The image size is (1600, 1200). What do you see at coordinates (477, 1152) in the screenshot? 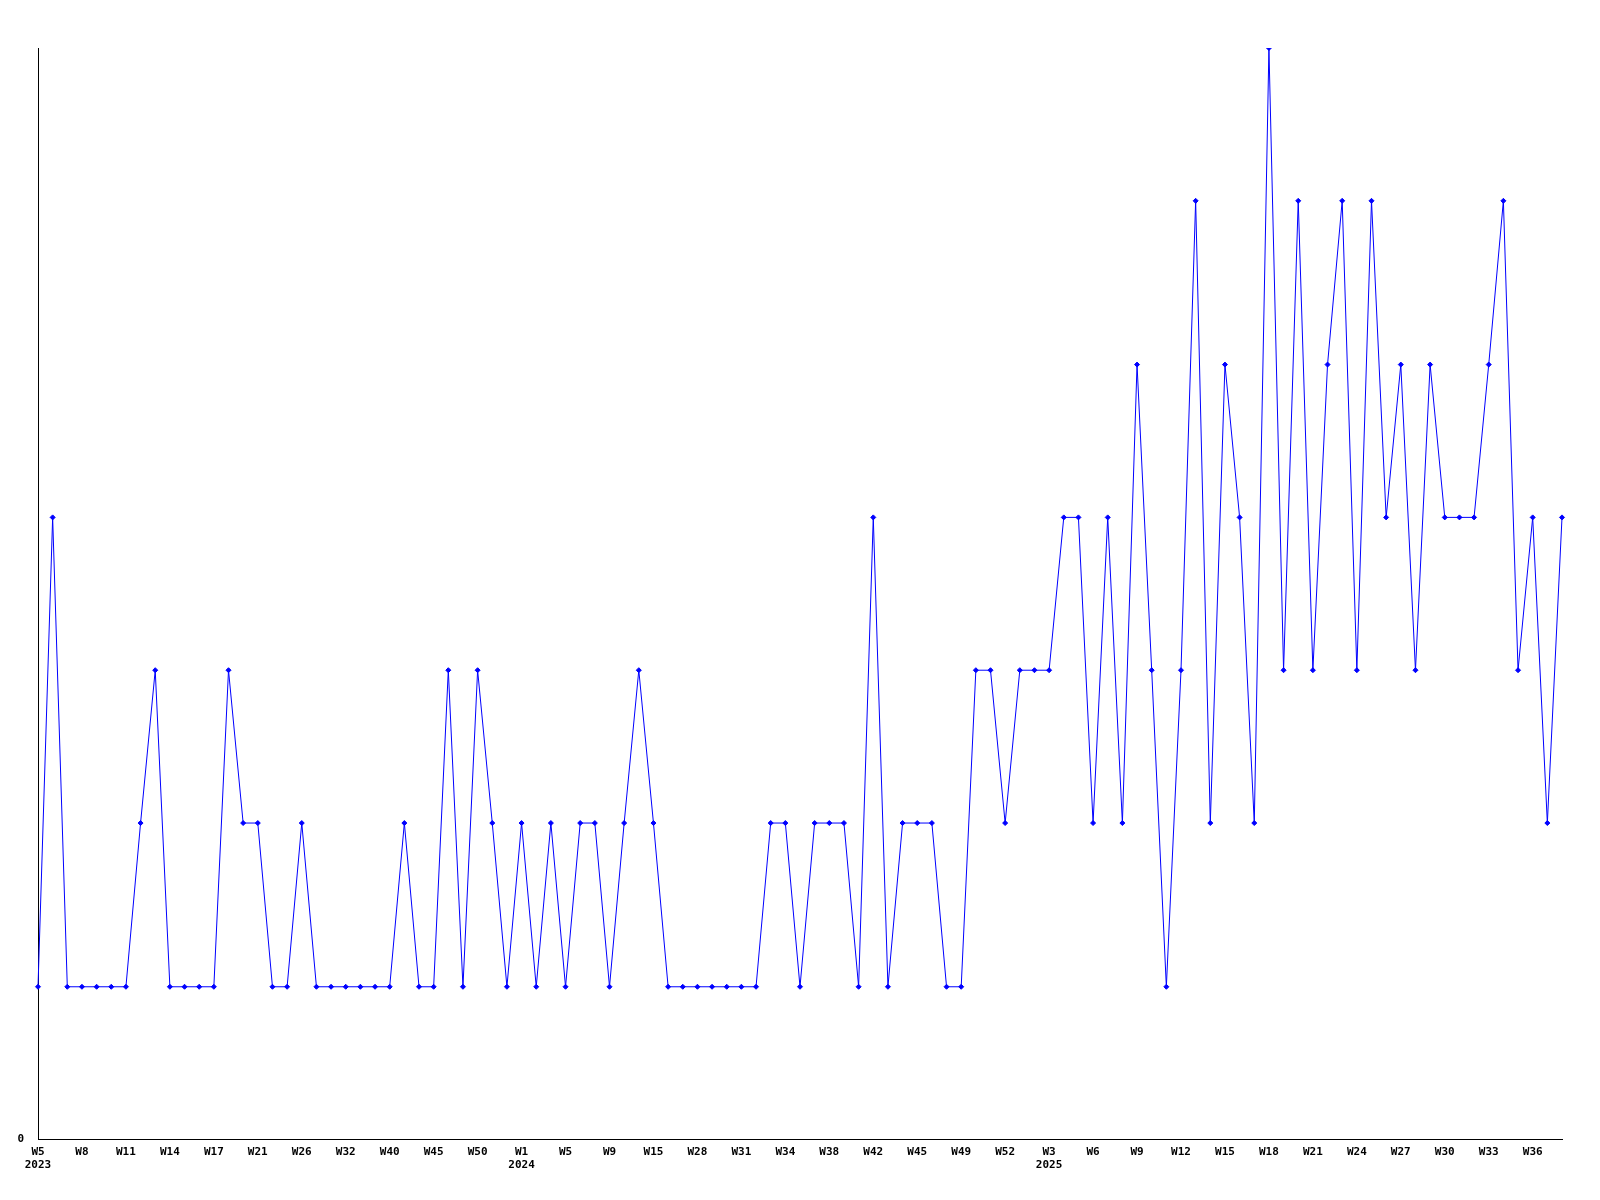
I see `x-tick-label: W50` at bounding box center [477, 1152].